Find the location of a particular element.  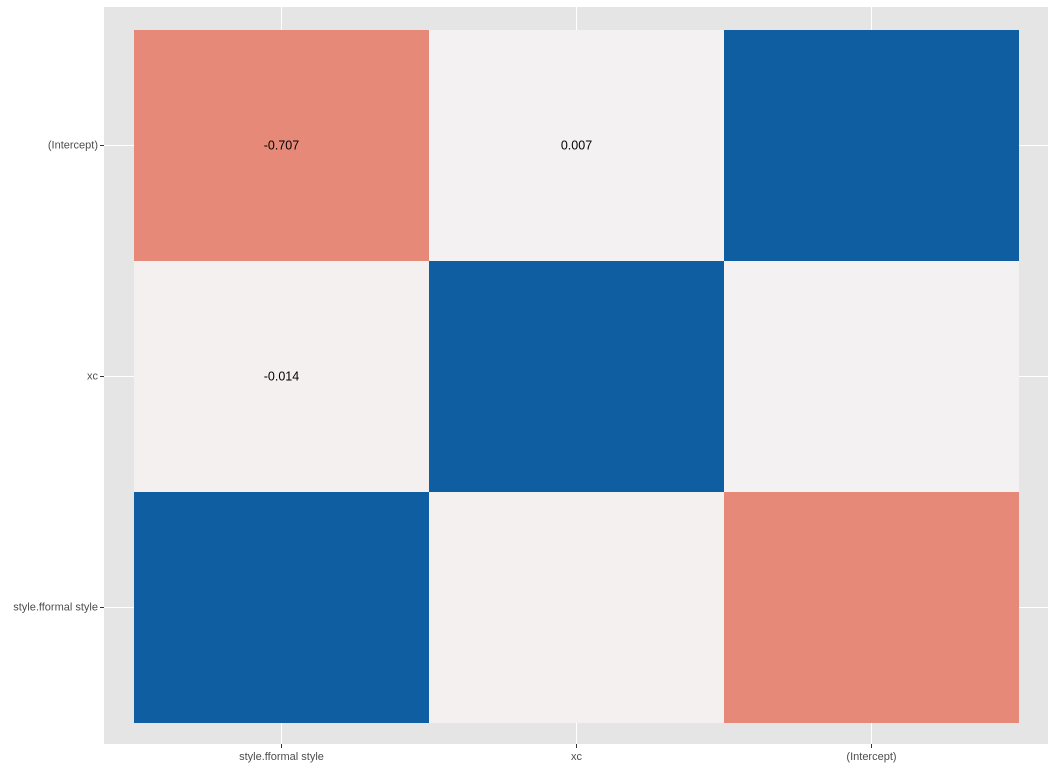

y-tick-label: style.fformal style is located at coordinates (55, 608).